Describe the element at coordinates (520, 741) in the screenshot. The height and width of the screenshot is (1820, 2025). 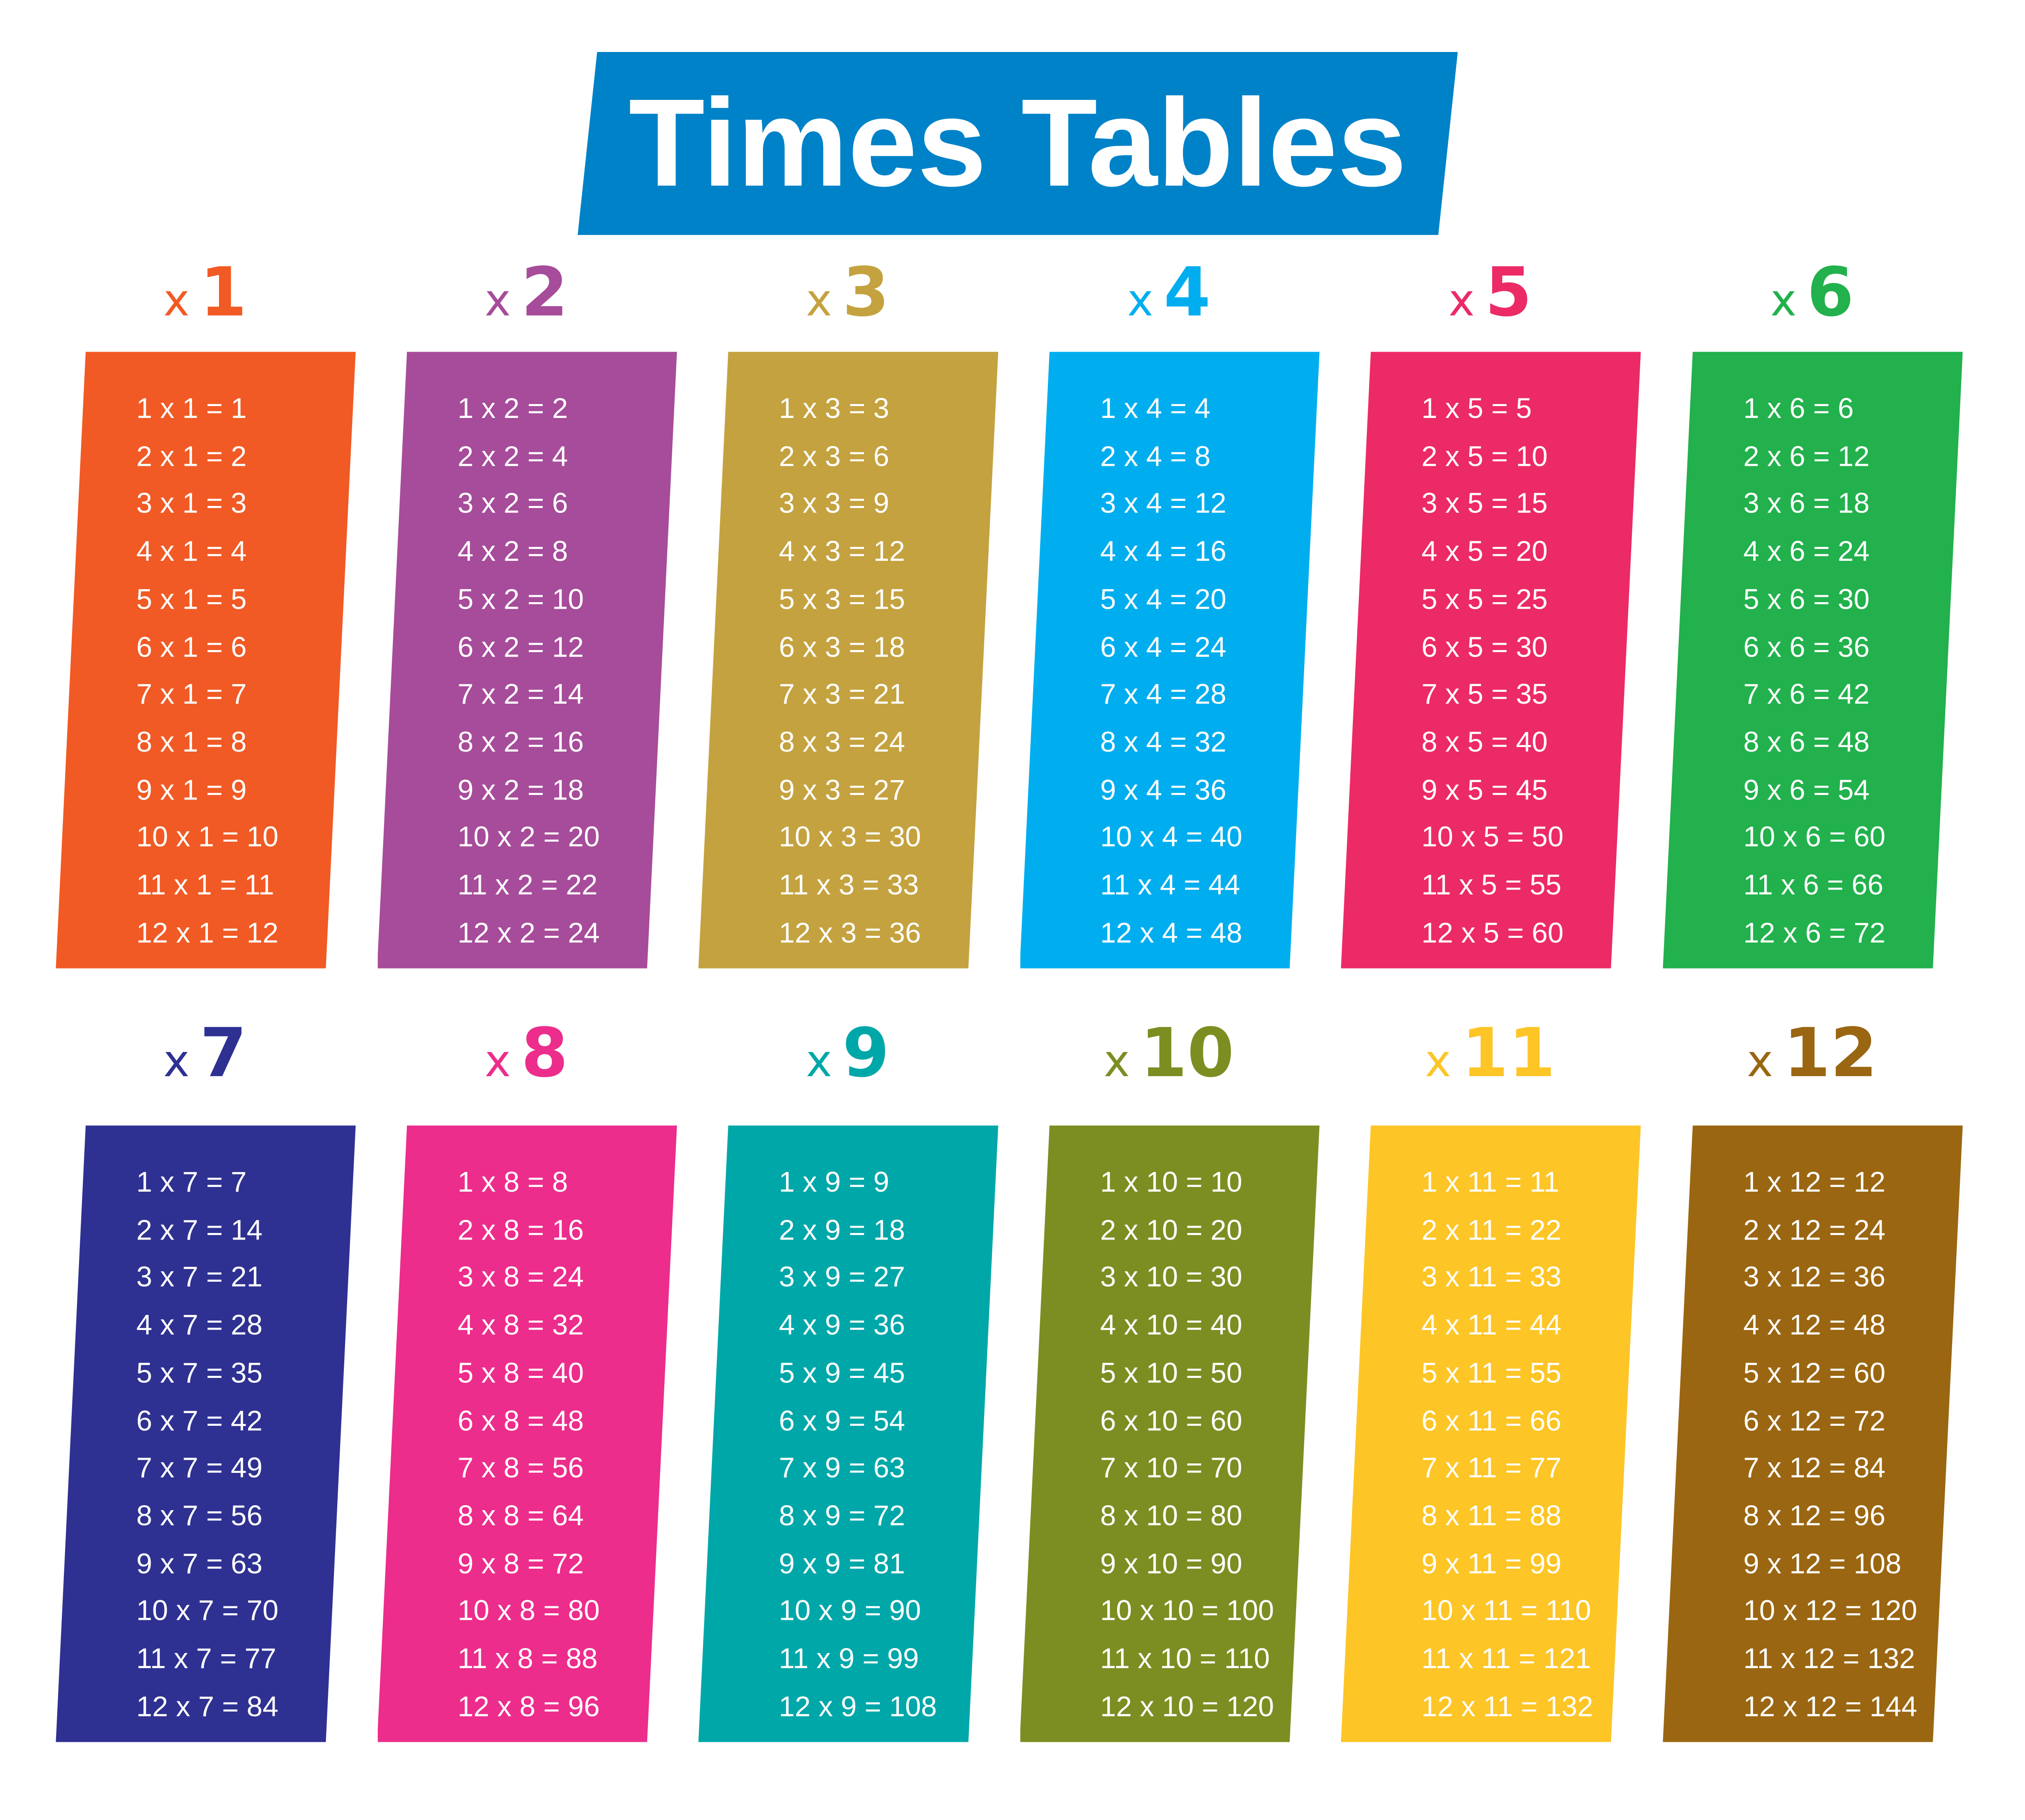
I see `table-row: 8 x 2 = 16` at that location.